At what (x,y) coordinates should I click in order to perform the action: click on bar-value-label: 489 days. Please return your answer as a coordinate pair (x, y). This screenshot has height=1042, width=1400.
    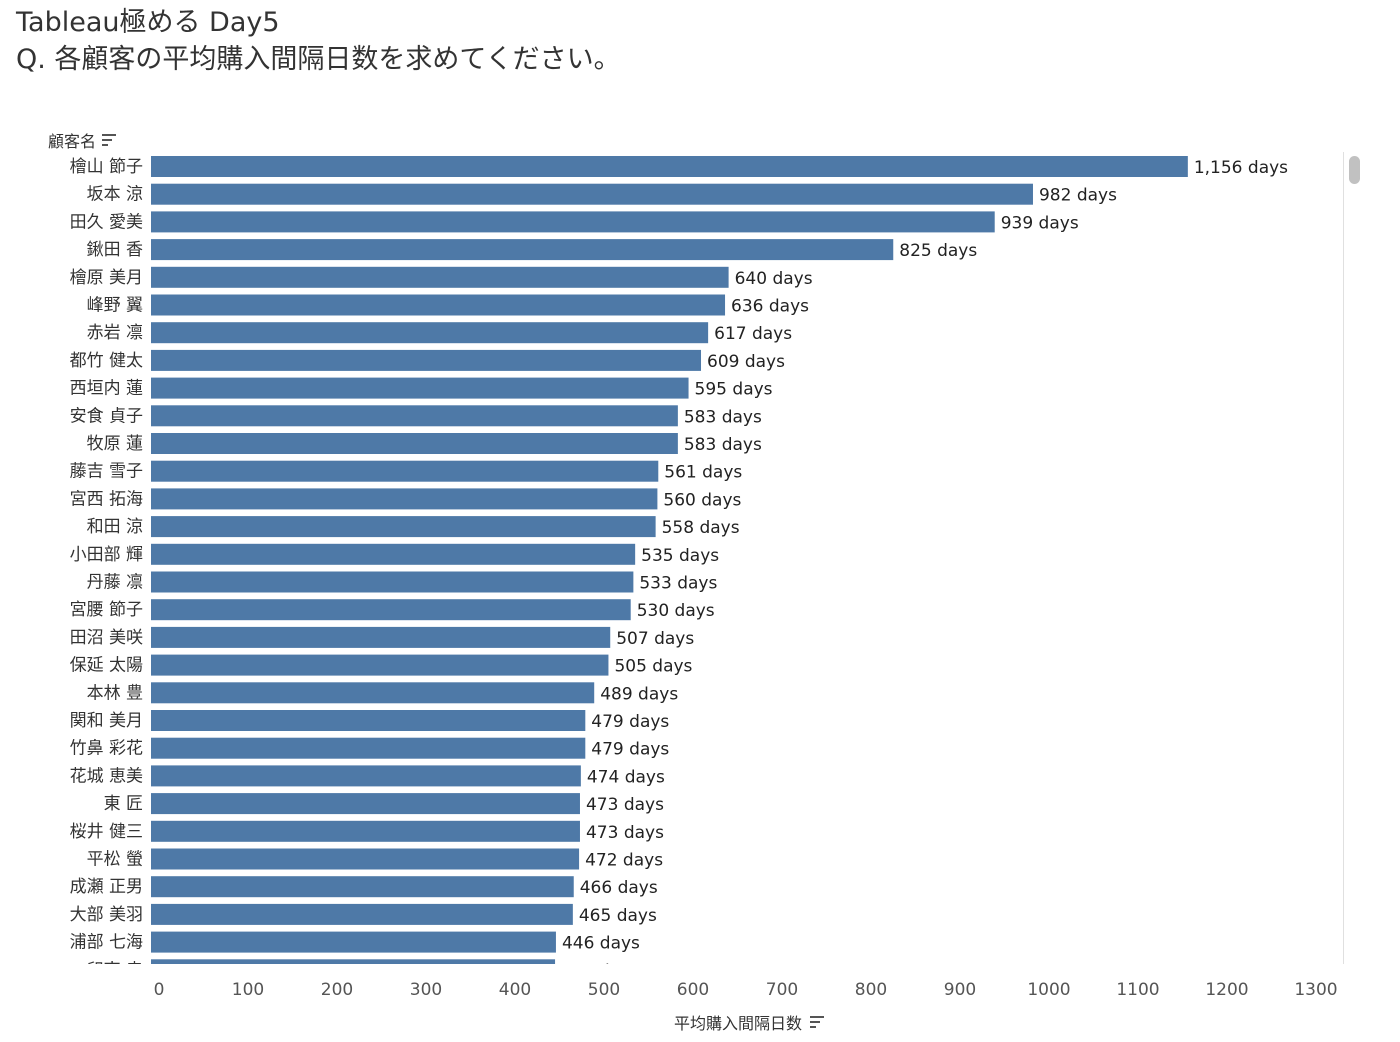
    Looking at the image, I should click on (639, 694).